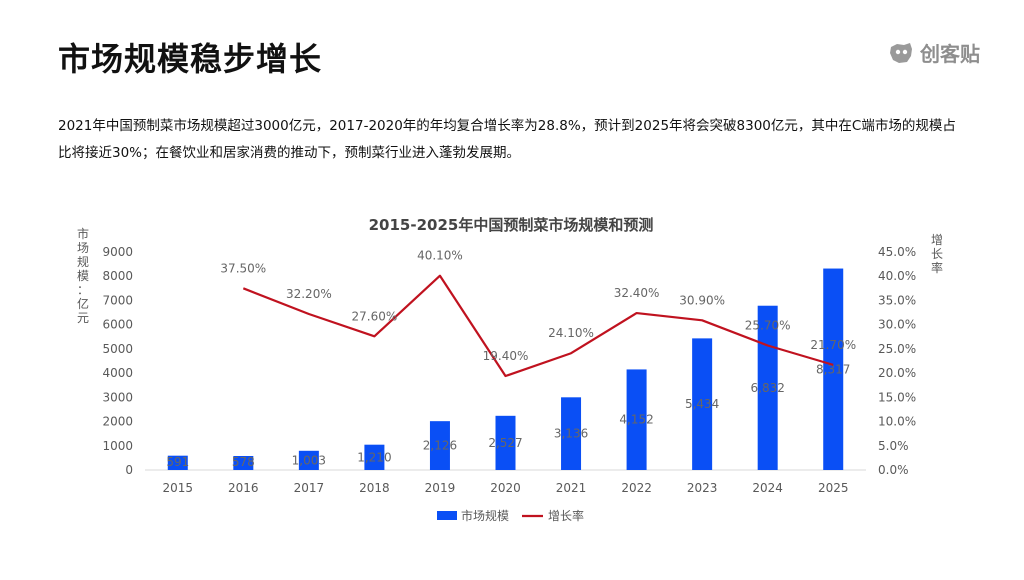 This screenshot has width=1024, height=580. Describe the element at coordinates (950, 54) in the screenshot. I see `logo-text: 创客贴` at that location.